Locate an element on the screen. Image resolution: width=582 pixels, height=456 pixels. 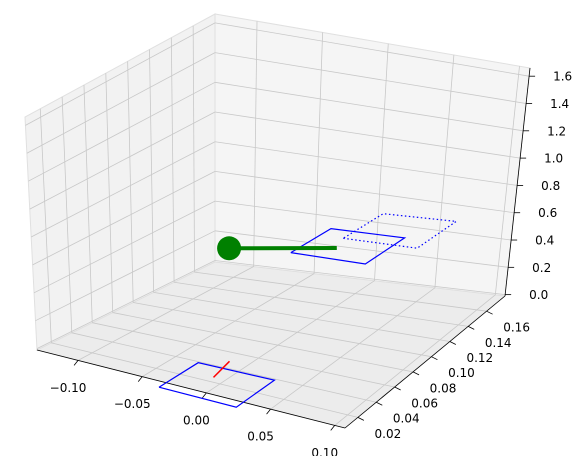
z-tick-label: 1.2 is located at coordinates (556, 131).